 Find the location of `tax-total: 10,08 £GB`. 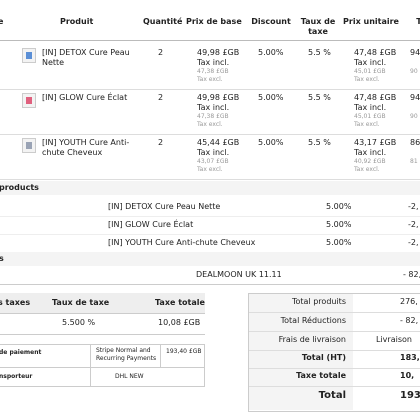

tax-total: 10,08 £GB is located at coordinates (179, 322).